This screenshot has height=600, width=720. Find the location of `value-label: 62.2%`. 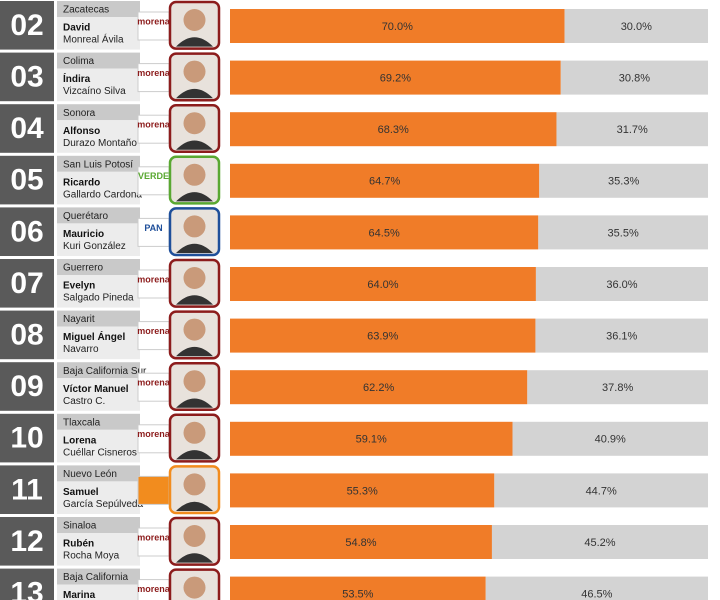

value-label: 62.2% is located at coordinates (378, 388).